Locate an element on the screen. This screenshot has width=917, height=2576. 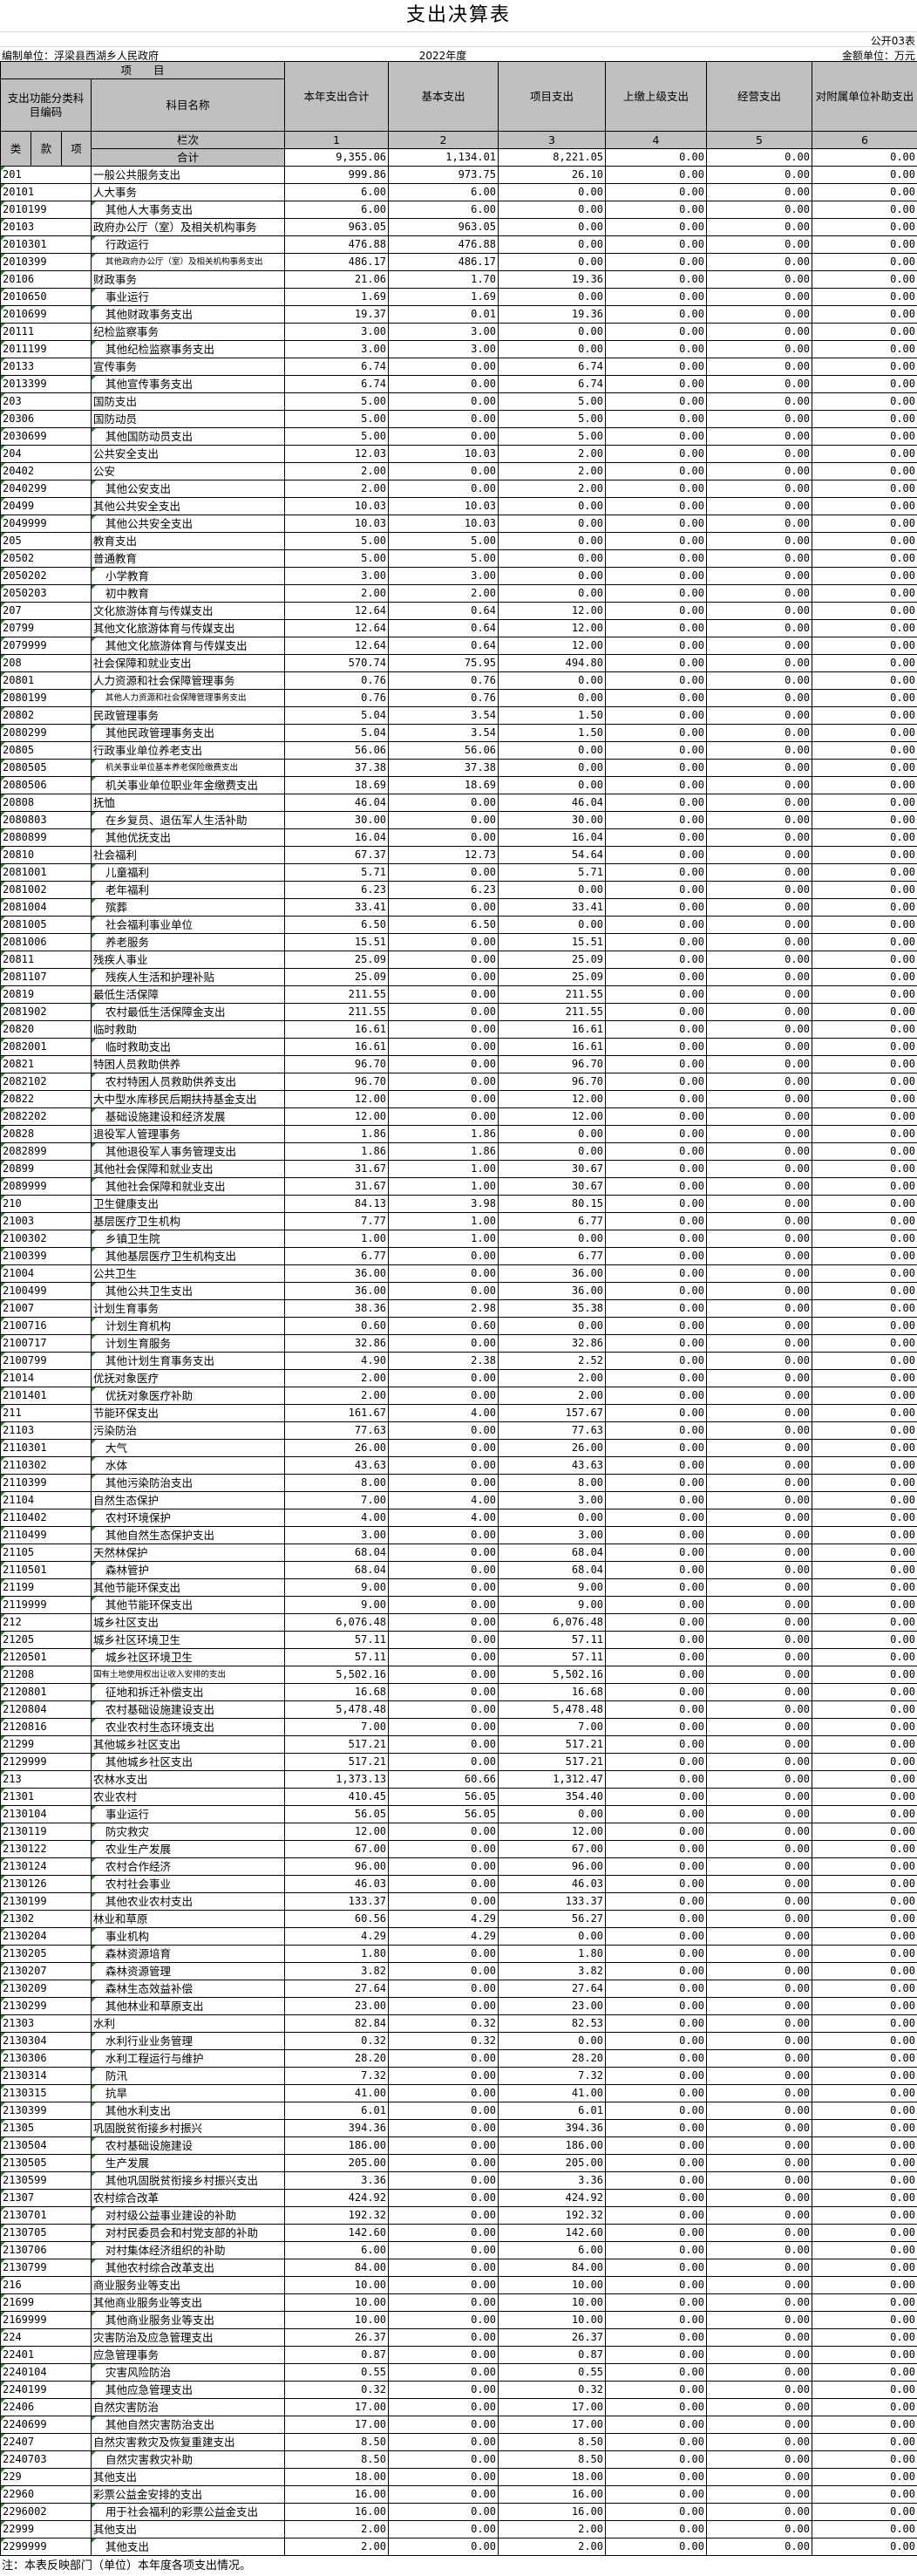
subject-code: 2130205 is located at coordinates (46, 1954).